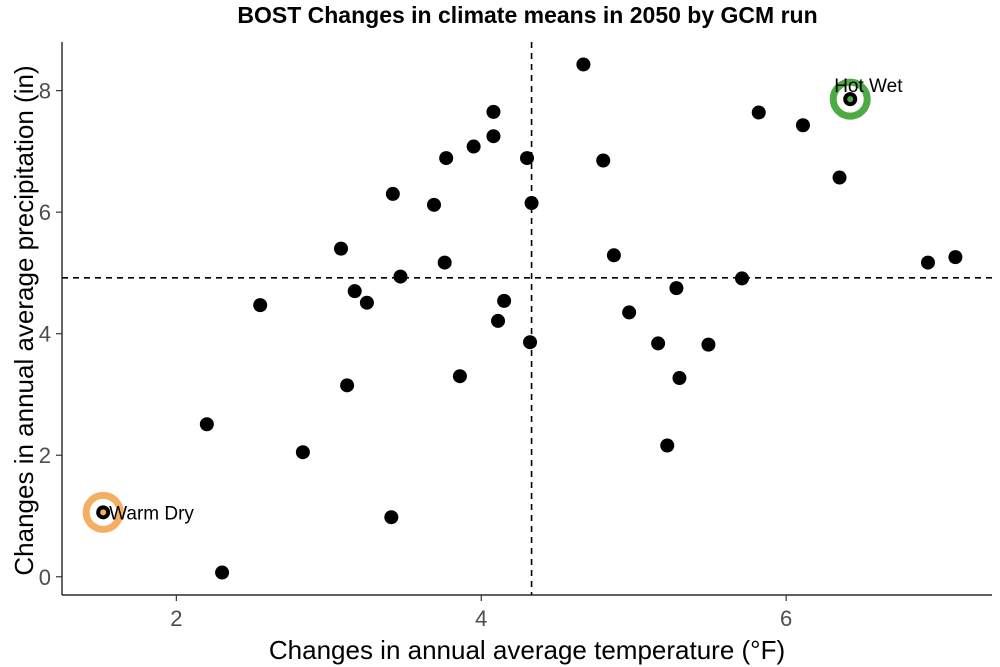  I want to click on y-tick-label: 0, so click(45, 577).